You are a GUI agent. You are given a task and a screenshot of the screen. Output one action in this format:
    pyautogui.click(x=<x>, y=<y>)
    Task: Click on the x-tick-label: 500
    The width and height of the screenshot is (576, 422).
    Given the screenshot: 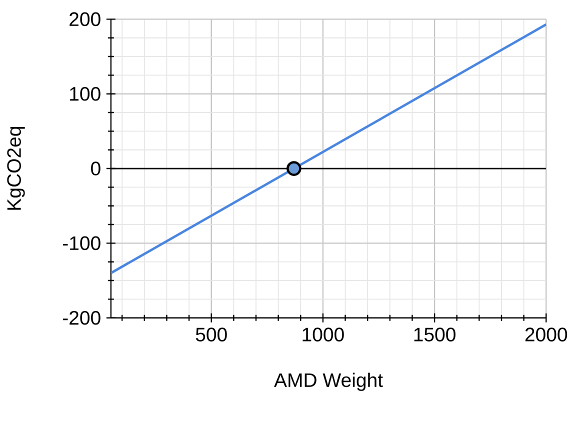 What is the action you would take?
    pyautogui.click(x=211, y=334)
    